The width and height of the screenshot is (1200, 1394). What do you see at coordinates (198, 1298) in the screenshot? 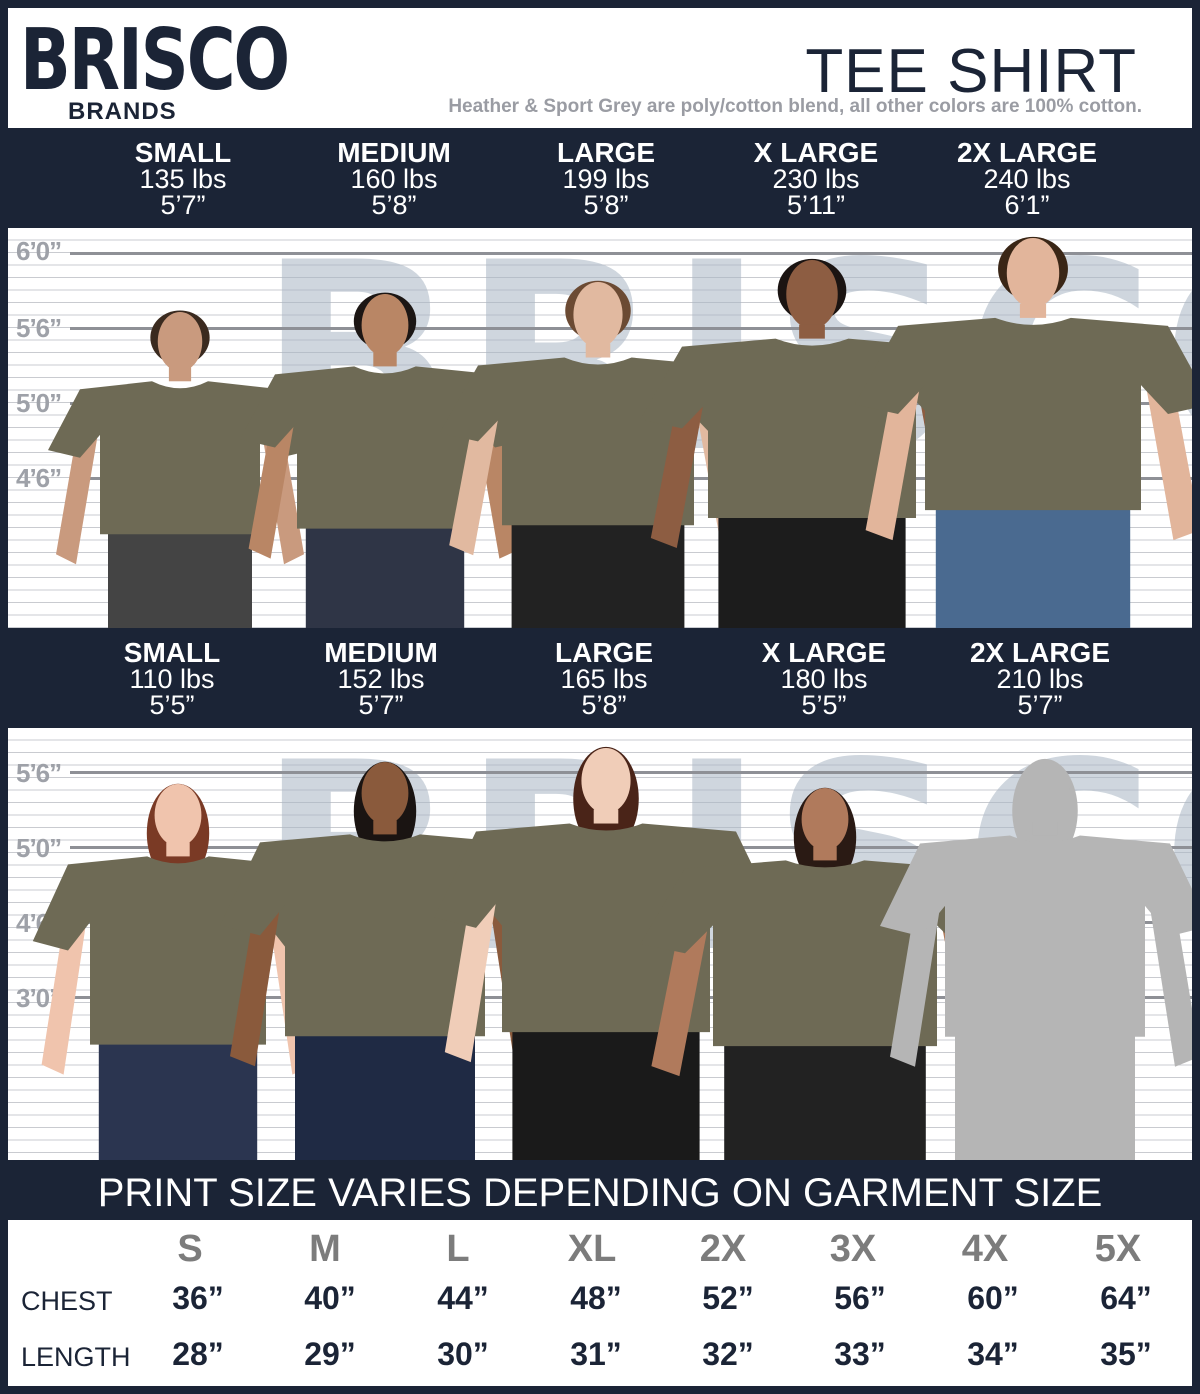
I see `table-cell-chest: 36”` at bounding box center [198, 1298].